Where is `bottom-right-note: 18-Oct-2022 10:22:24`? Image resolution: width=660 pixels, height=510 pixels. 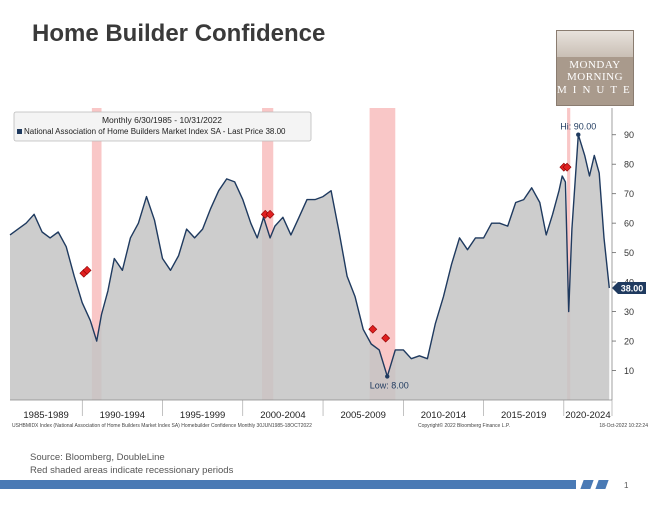
bottom-right-note: 18-Oct-2022 10:22:24 is located at coordinates (623, 426).